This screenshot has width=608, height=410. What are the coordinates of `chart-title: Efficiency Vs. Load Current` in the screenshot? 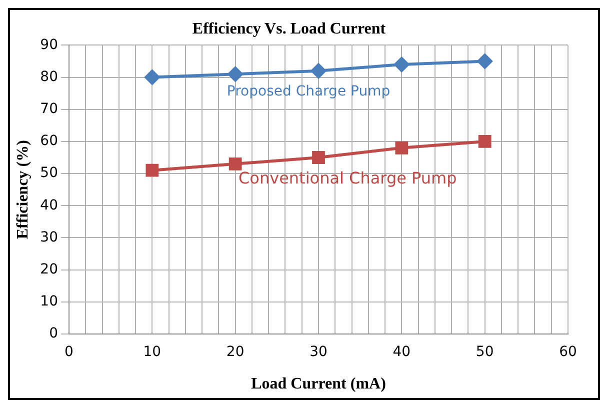 It's located at (289, 29).